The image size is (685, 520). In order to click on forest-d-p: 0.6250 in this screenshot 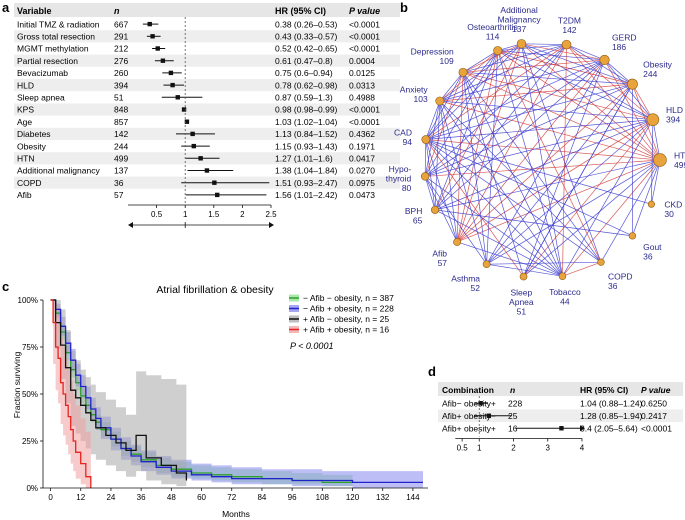, I will do `click(654, 403)`.